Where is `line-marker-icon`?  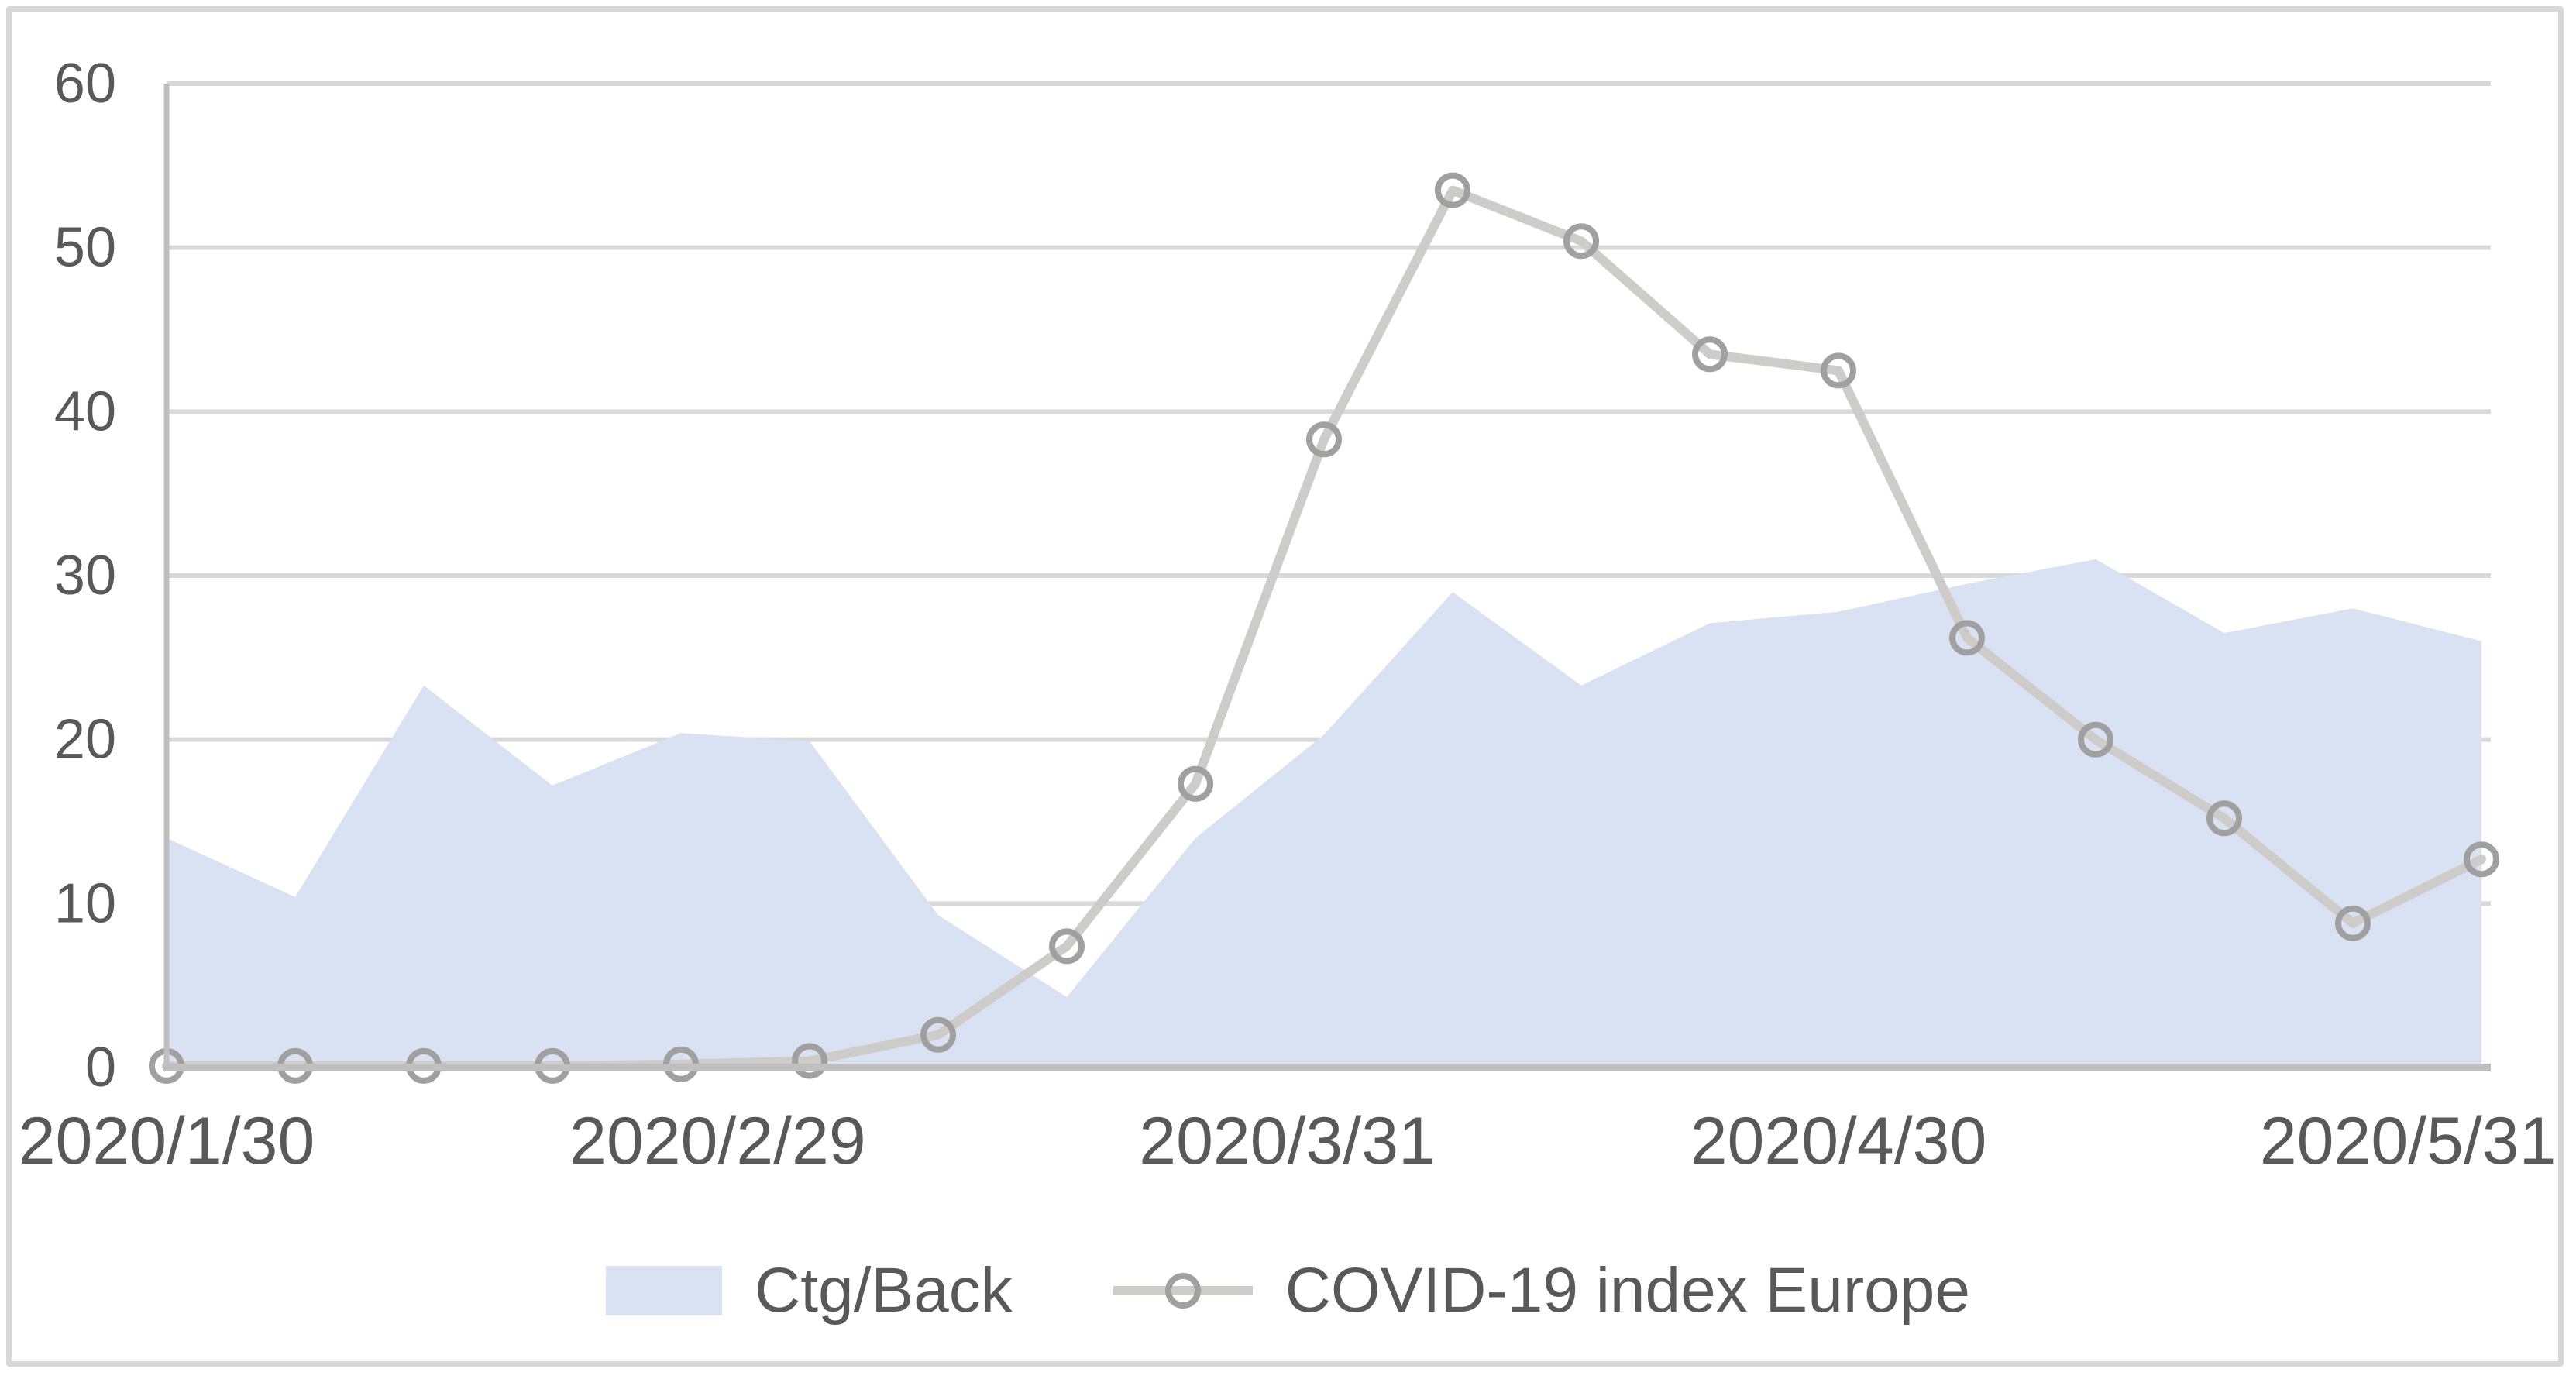 line-marker-icon is located at coordinates (1183, 1290).